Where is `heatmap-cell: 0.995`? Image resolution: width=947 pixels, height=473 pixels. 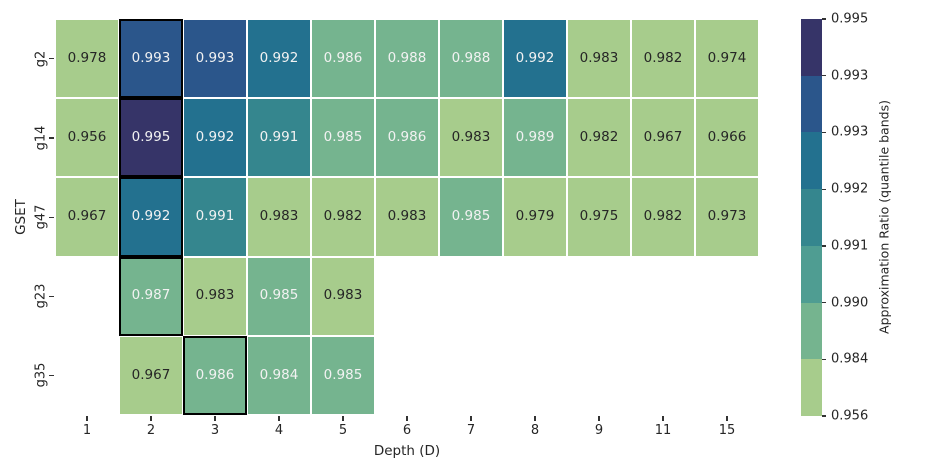 heatmap-cell: 0.995 is located at coordinates (151, 138).